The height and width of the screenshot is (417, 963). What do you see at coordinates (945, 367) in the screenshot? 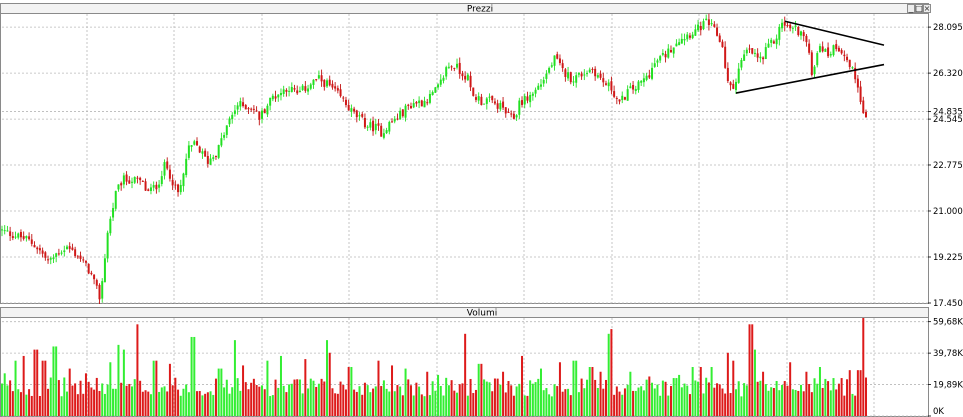
I see `volume-axis: 59,68K 39,78K 19,89K 0K` at bounding box center [945, 367].